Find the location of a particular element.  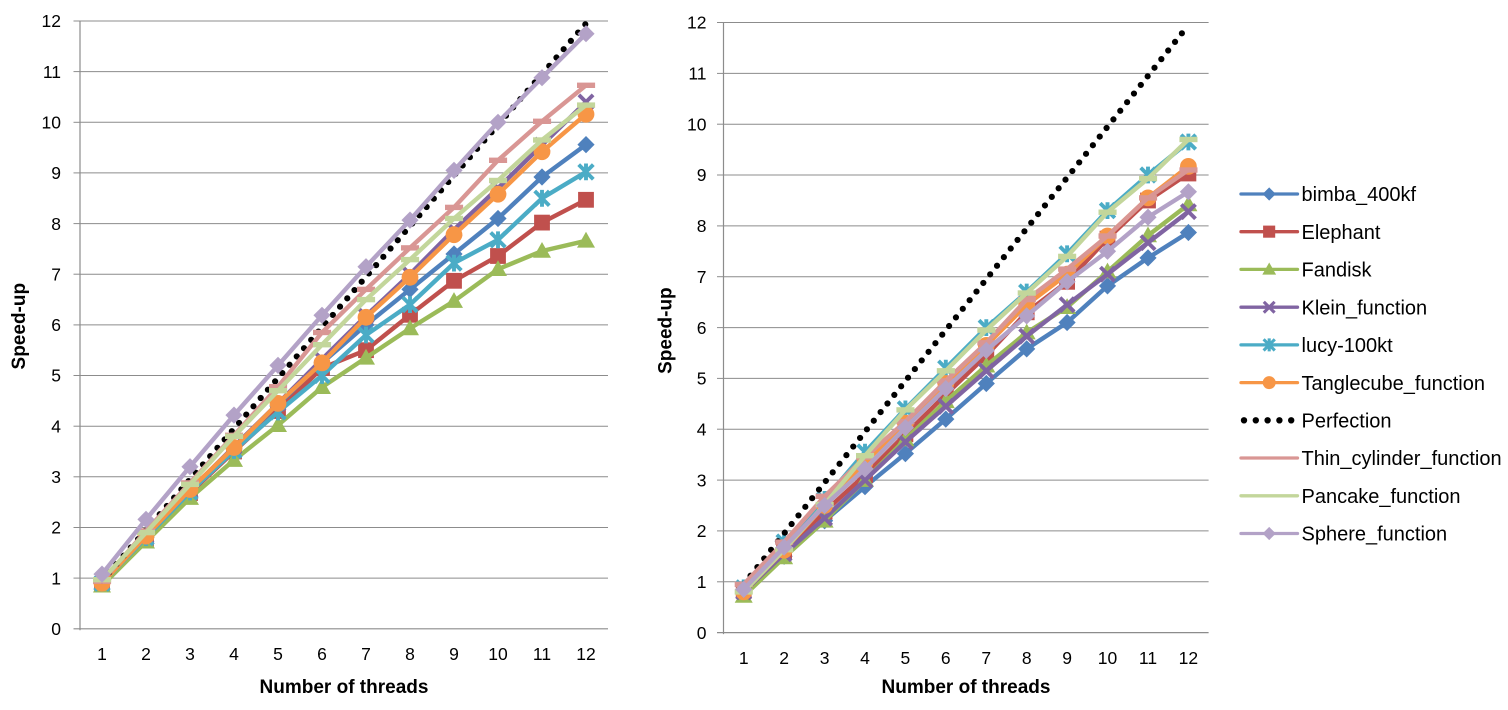

svg-text: Tanglecube_function is located at coordinates (1393, 384).